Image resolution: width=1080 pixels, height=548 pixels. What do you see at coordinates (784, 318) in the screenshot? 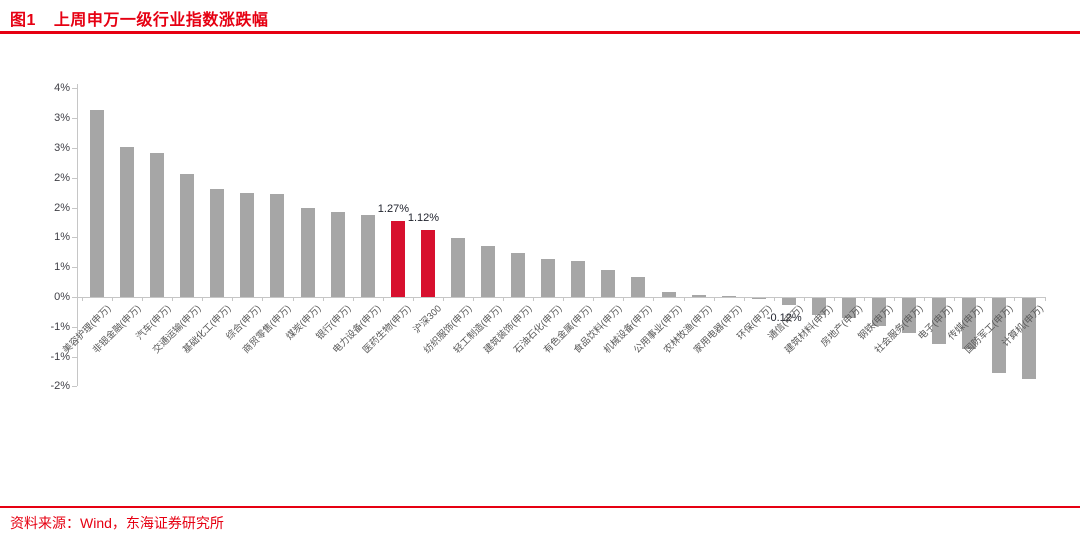
I see `bar-data-label: -0.12%` at bounding box center [784, 318].